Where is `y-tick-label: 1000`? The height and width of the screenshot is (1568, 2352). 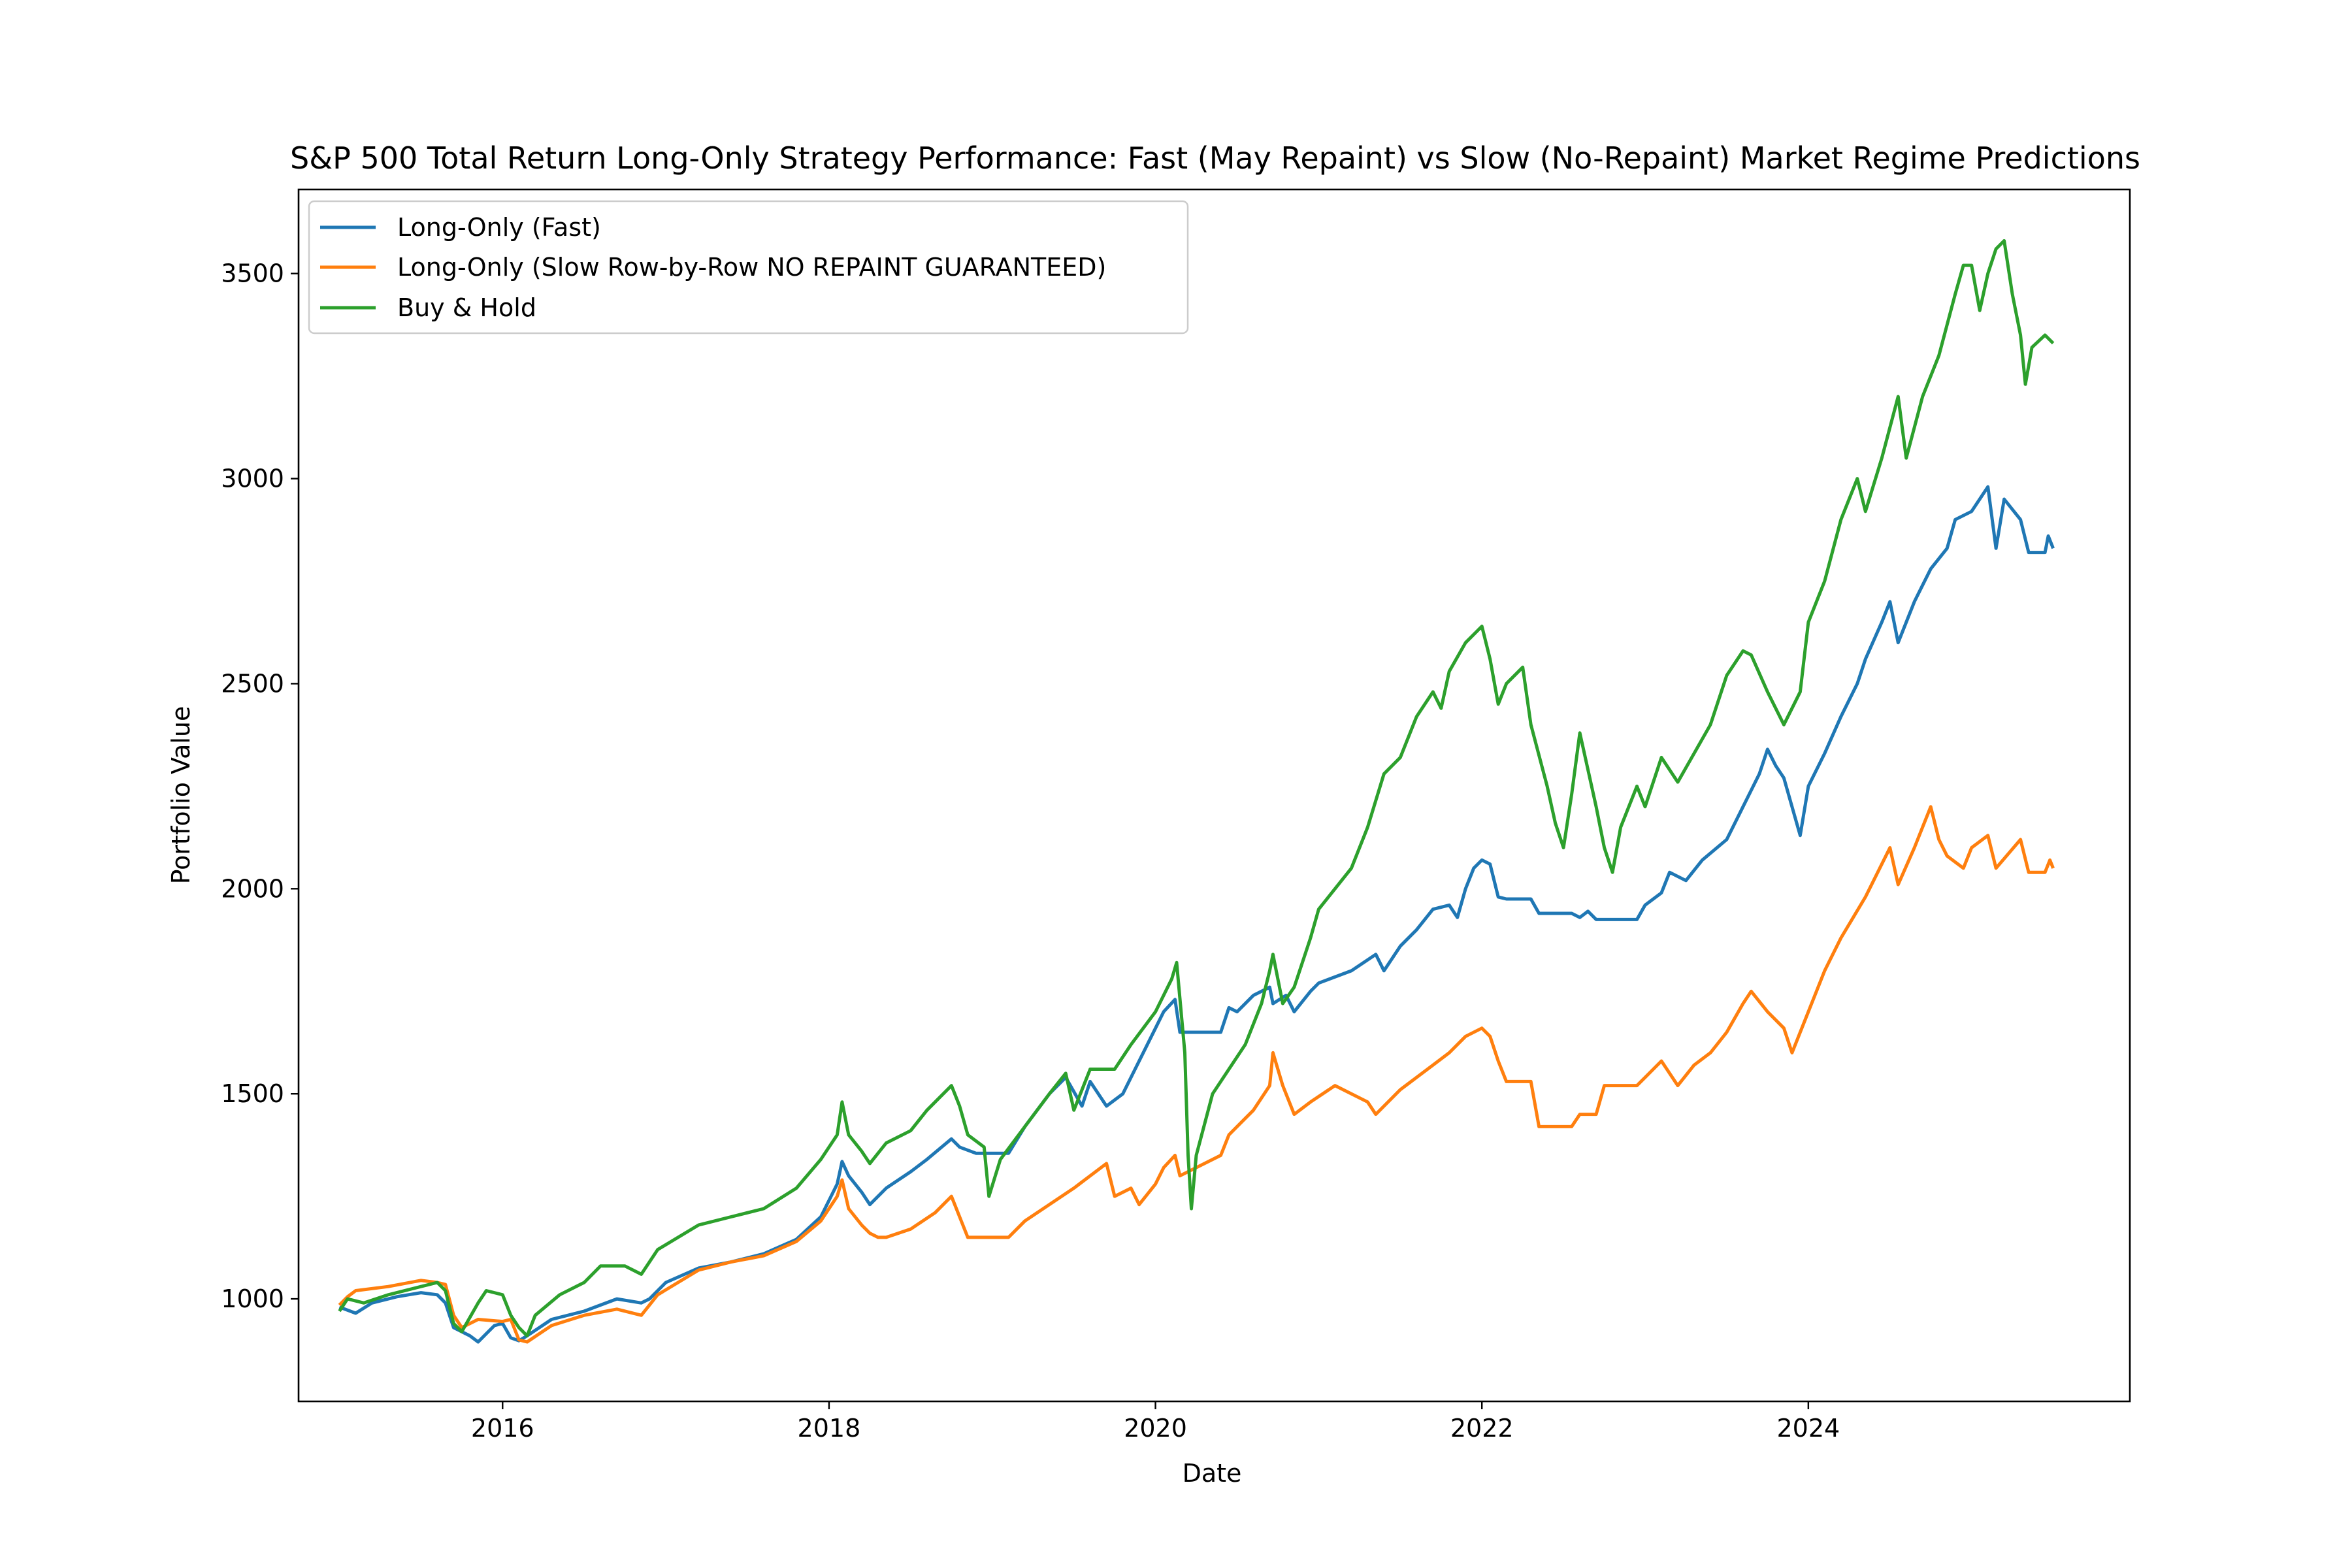
y-tick-label: 1000 is located at coordinates (252, 1298).